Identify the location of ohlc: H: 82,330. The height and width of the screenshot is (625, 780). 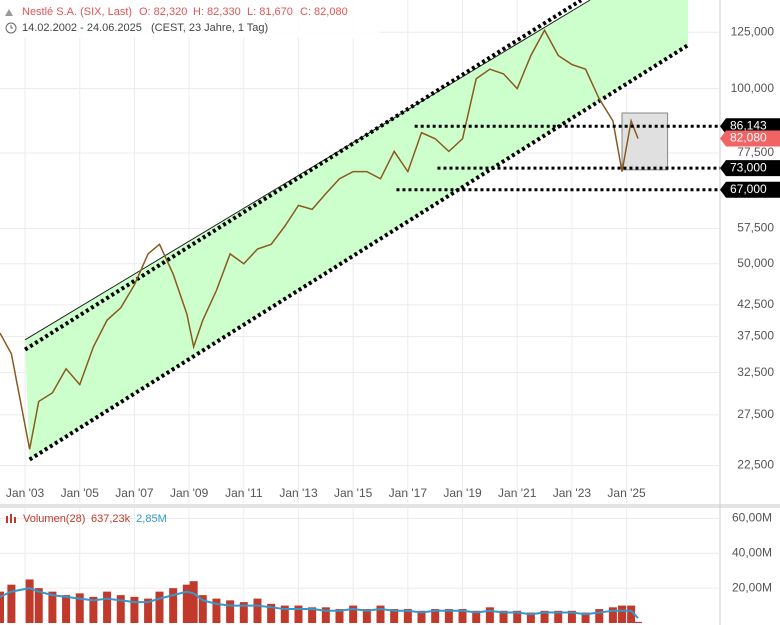
(217, 12).